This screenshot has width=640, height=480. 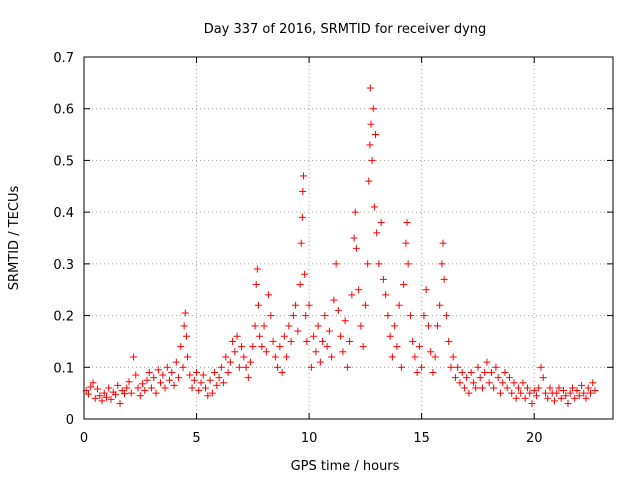 I want to click on x-axis-label: GPS time / hours, so click(x=345, y=466).